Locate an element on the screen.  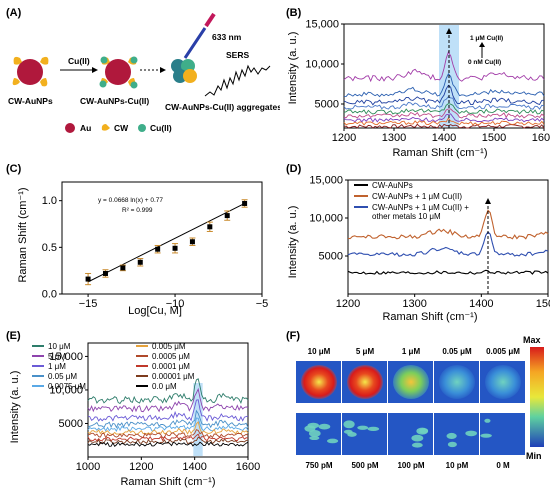
legend-label: 0.05 μM is located at coordinates (62, 376).